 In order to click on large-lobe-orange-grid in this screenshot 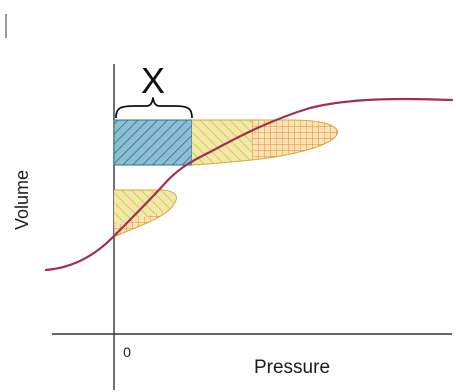, I will do `click(295, 140)`.